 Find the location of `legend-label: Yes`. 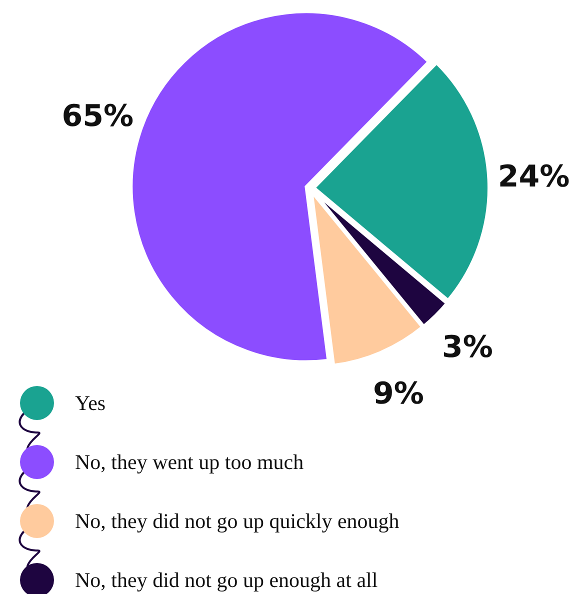

legend-label: Yes is located at coordinates (90, 403).